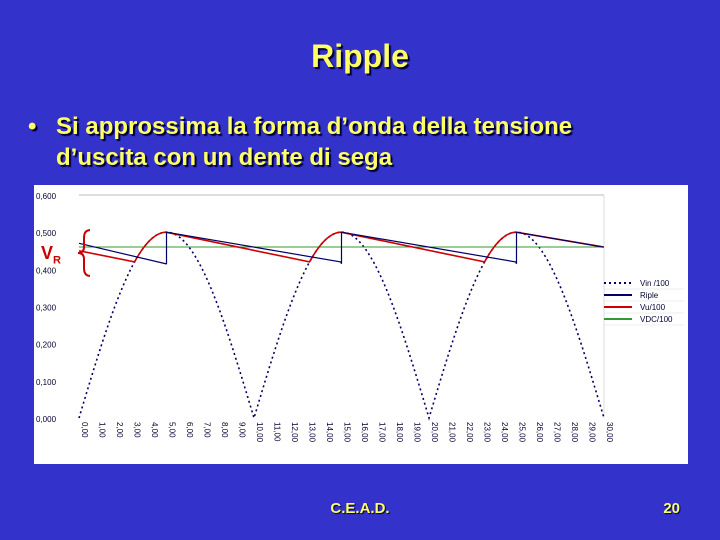 The image size is (720, 540). Describe the element at coordinates (452, 432) in the screenshot. I see `x-tick-label: 21,00` at that location.